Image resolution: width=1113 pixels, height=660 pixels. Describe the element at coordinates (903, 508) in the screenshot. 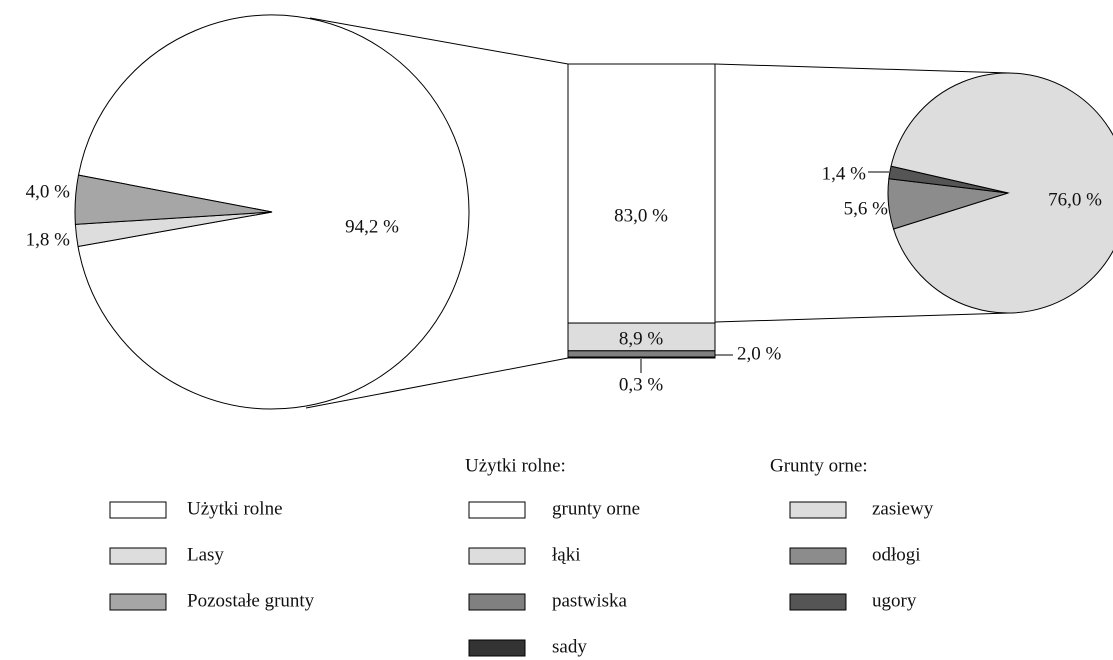

I see `legend-label: zasiewy` at that location.